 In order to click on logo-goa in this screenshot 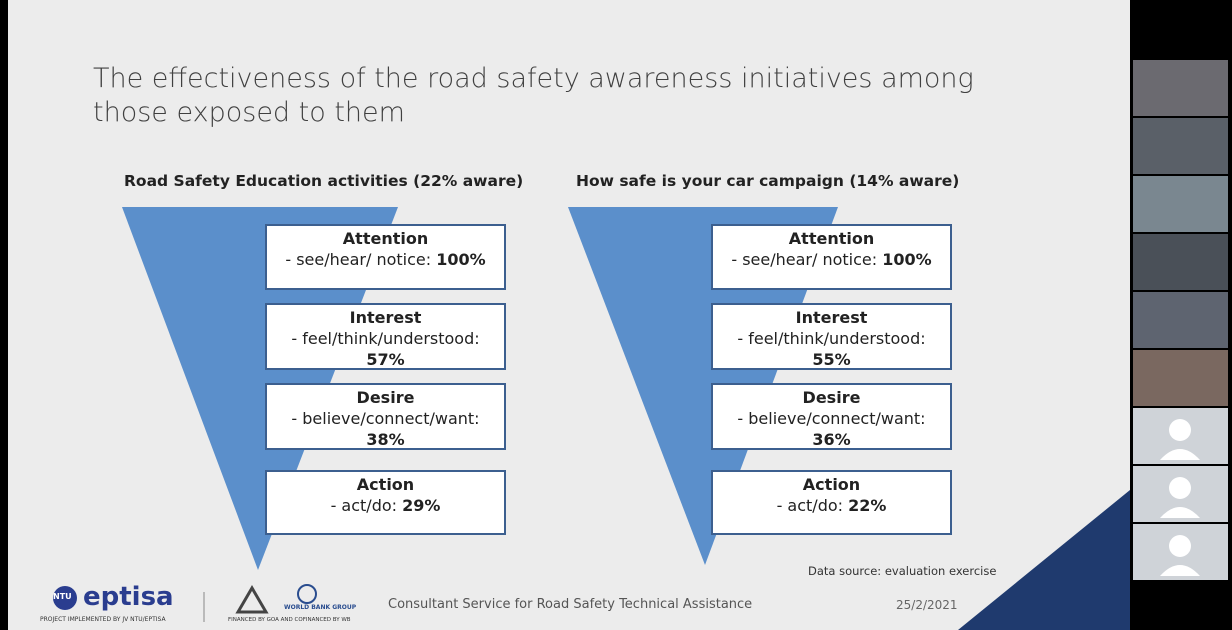, I will do `click(252, 599)`.